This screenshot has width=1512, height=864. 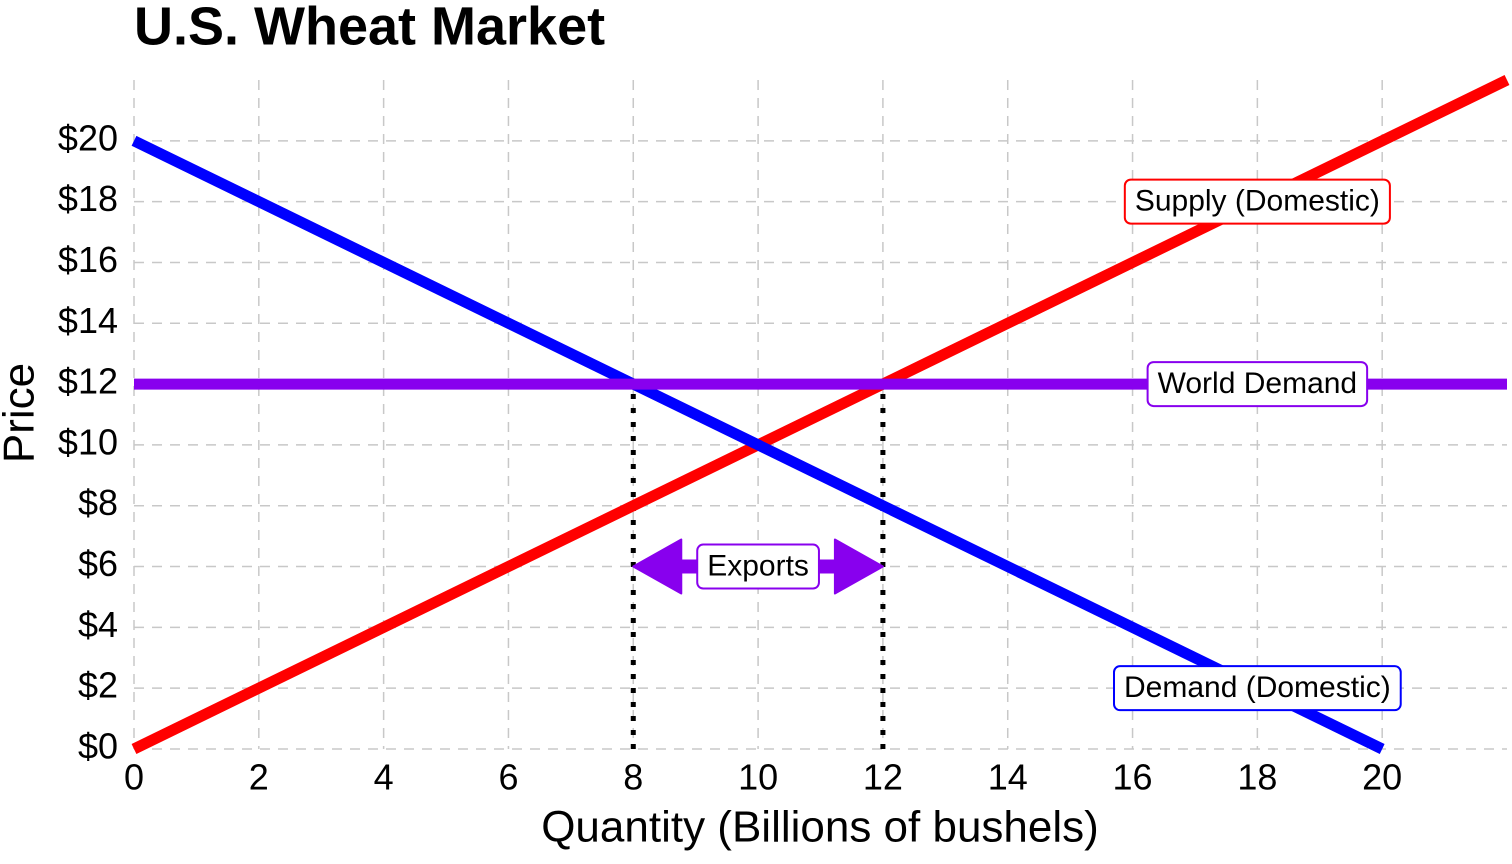 What do you see at coordinates (1008, 777) in the screenshot?
I see `x-tick-label: 14` at bounding box center [1008, 777].